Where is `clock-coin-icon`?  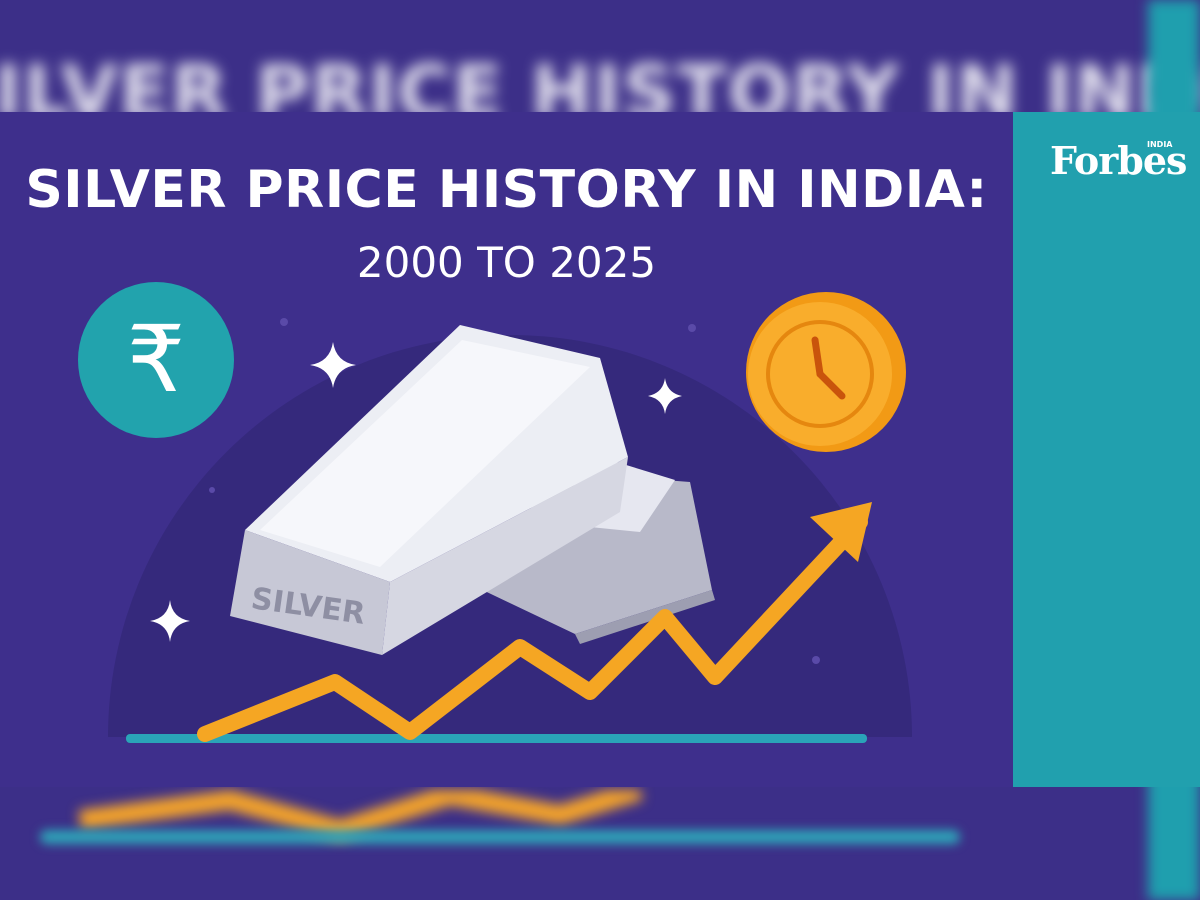
clock-coin-icon is located at coordinates (826, 372).